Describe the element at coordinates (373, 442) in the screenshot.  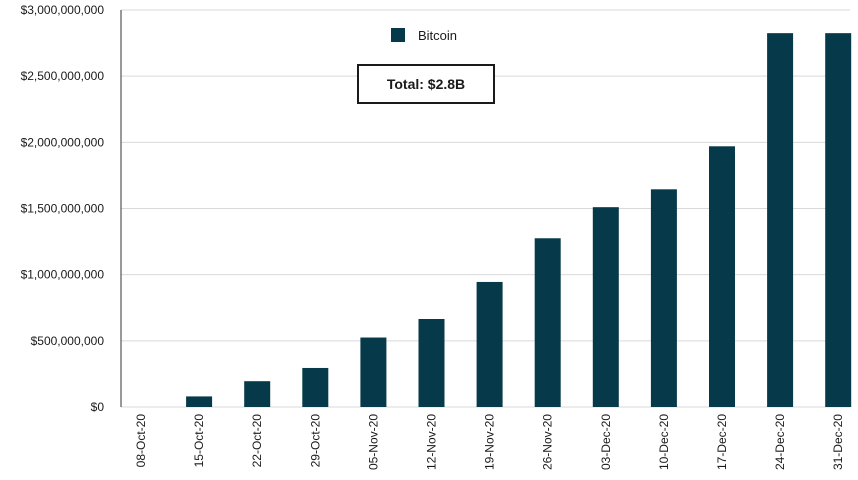
I see `x-tick-label: 05-Nov-20` at that location.